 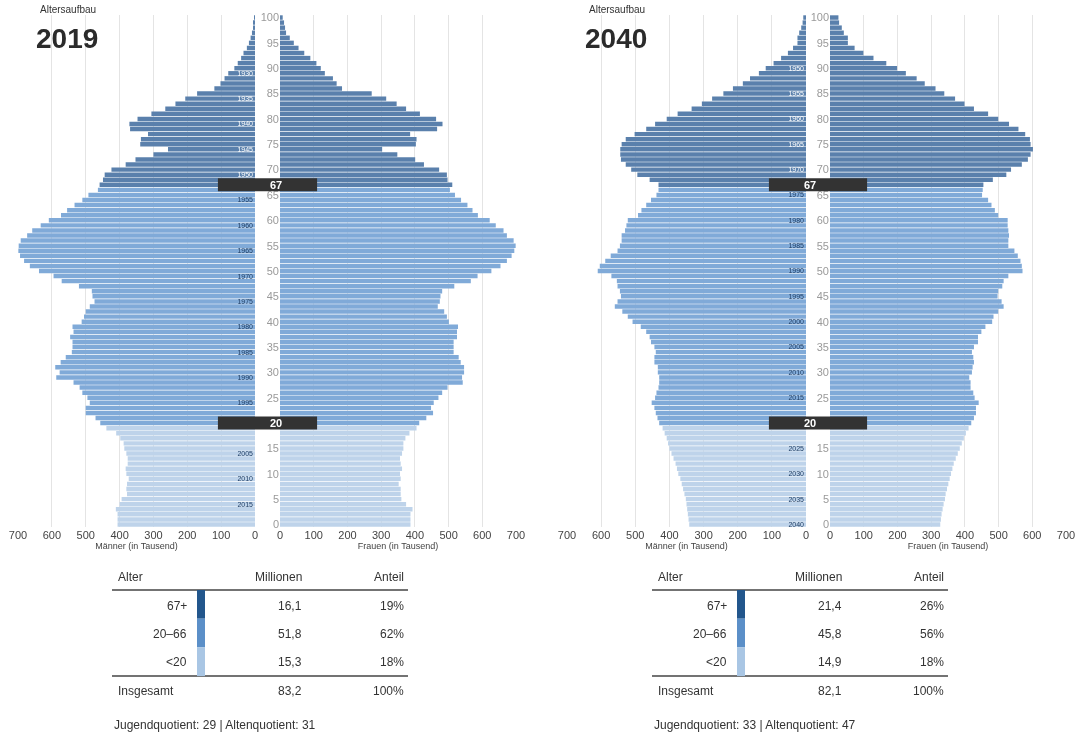 I want to click on x-tick-label: 200, so click(x=187, y=535).